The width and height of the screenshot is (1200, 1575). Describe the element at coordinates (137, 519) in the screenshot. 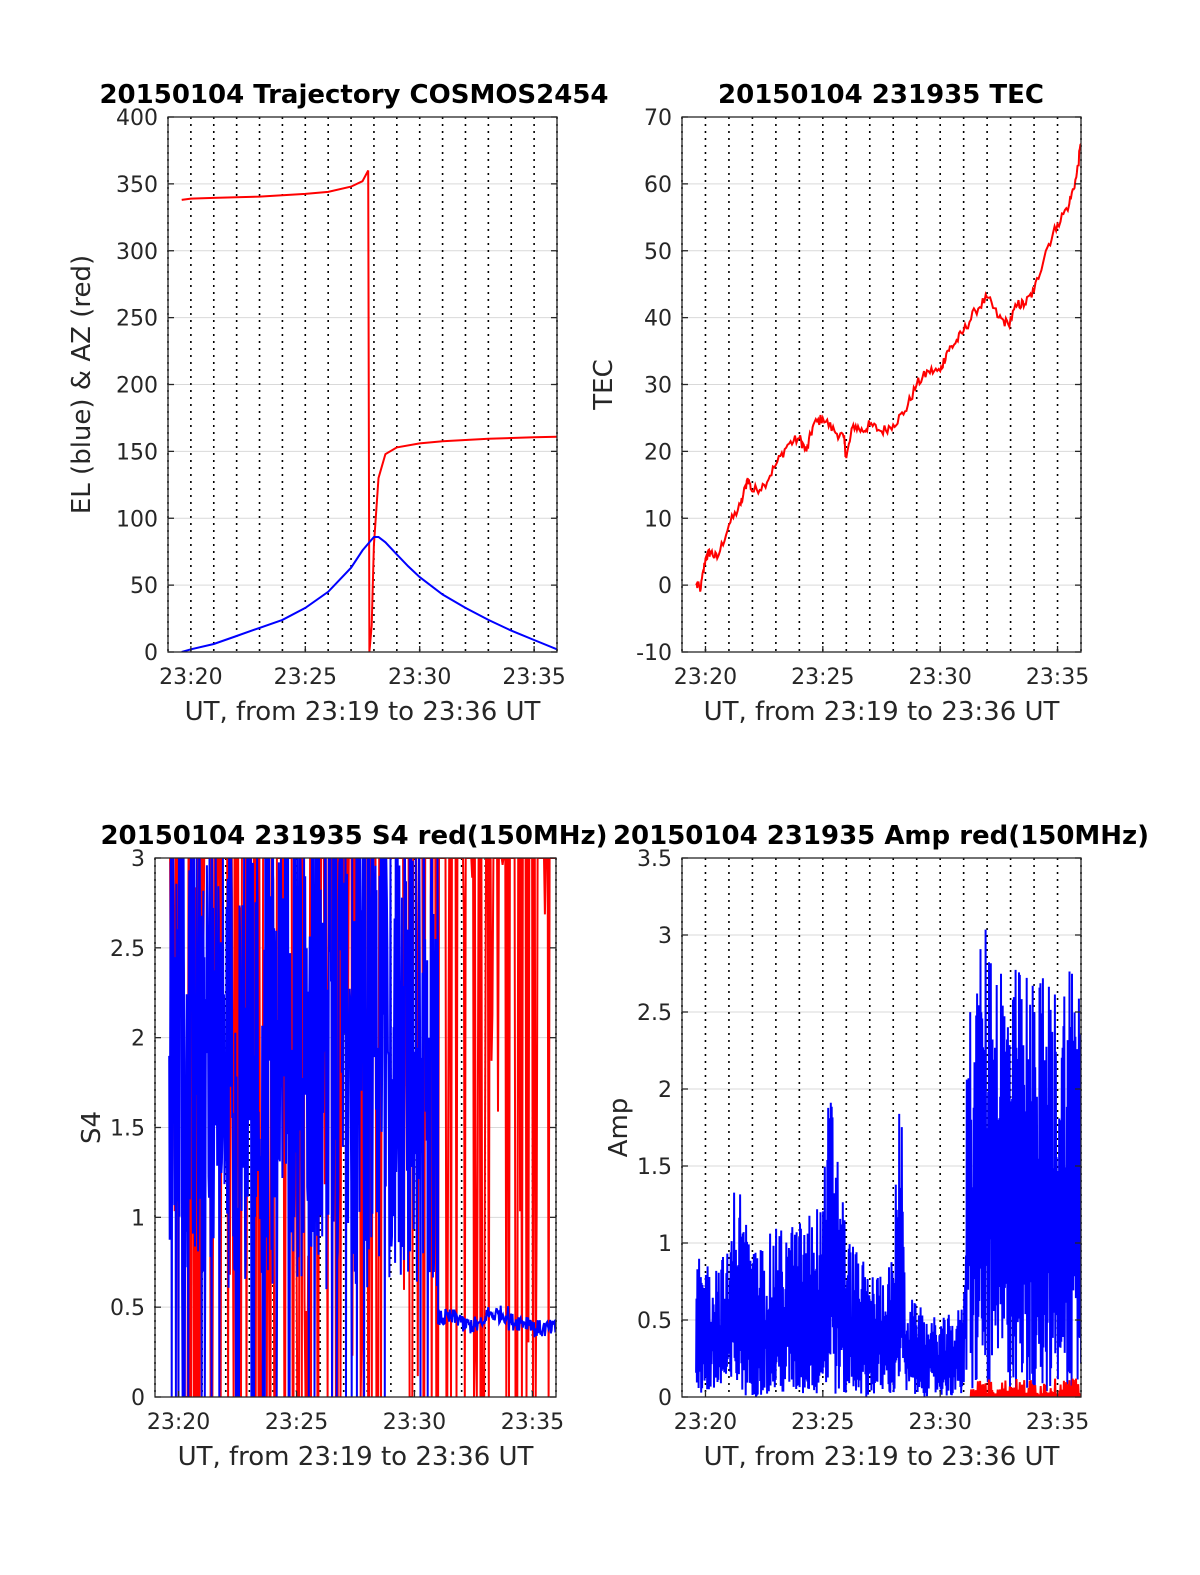

I see `y-tick-label: 100` at that location.